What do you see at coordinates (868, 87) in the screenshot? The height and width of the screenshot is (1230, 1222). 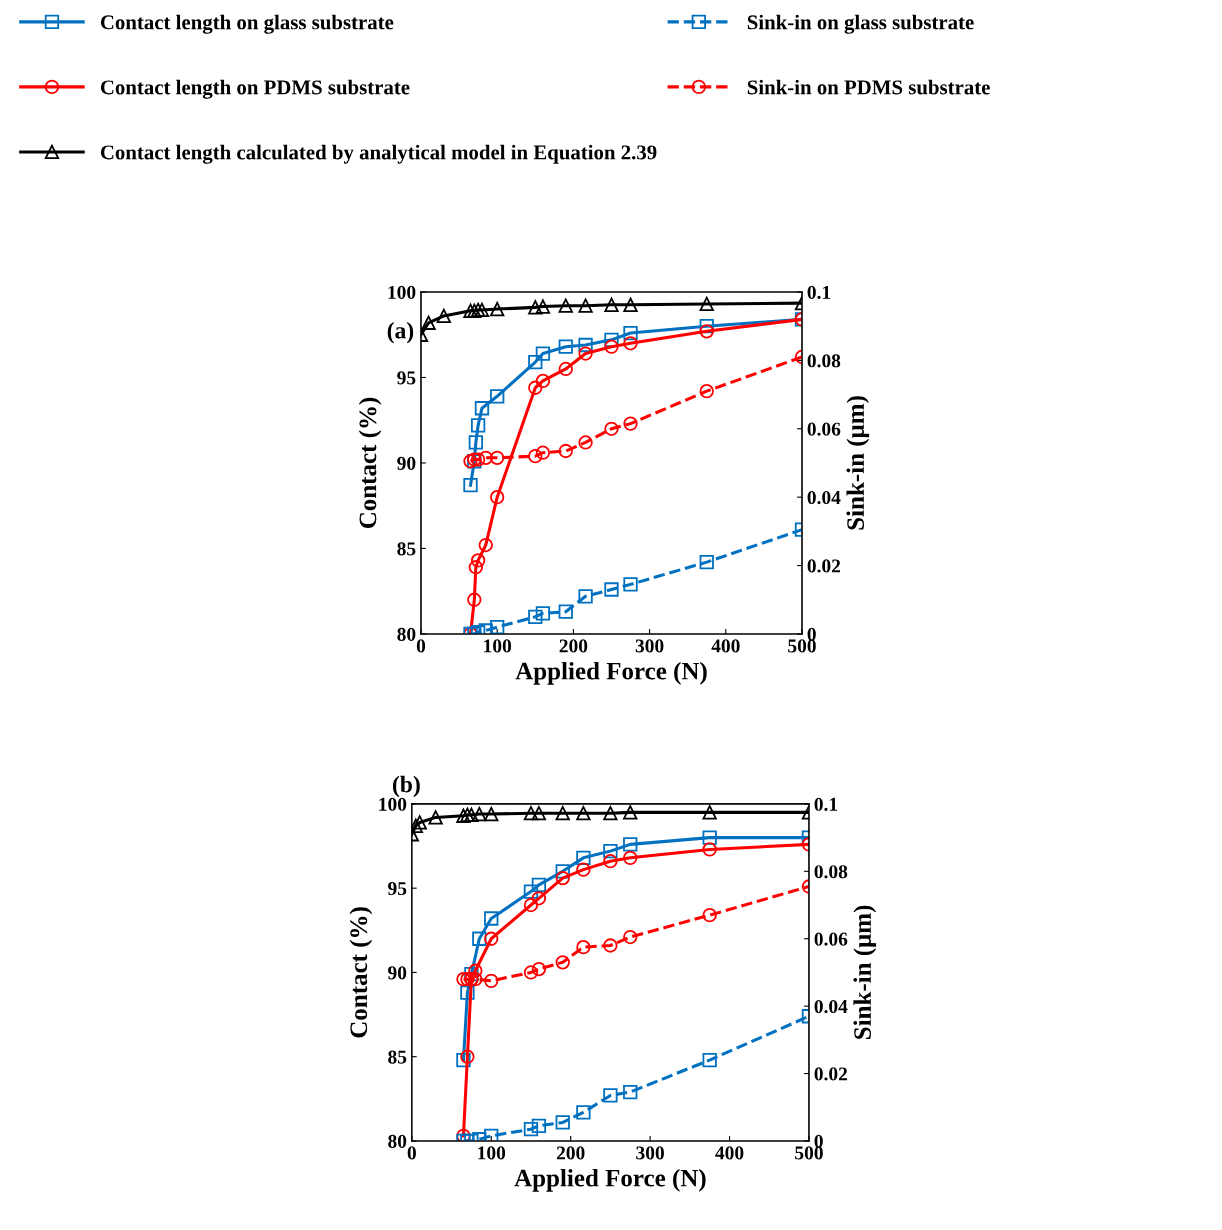 I see `legend-label: Sink-in on PDMS substrate` at bounding box center [868, 87].